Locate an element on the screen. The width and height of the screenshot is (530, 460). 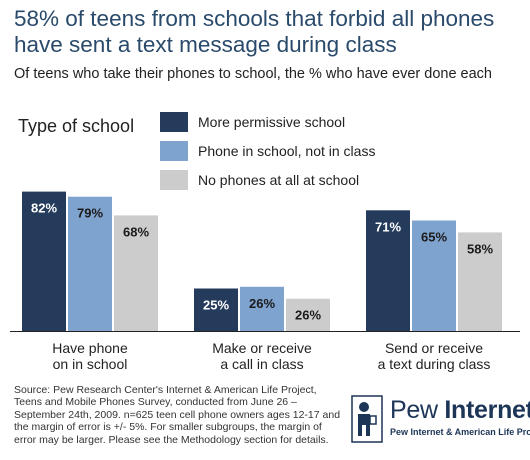
pew-person-icon is located at coordinates (367, 419).